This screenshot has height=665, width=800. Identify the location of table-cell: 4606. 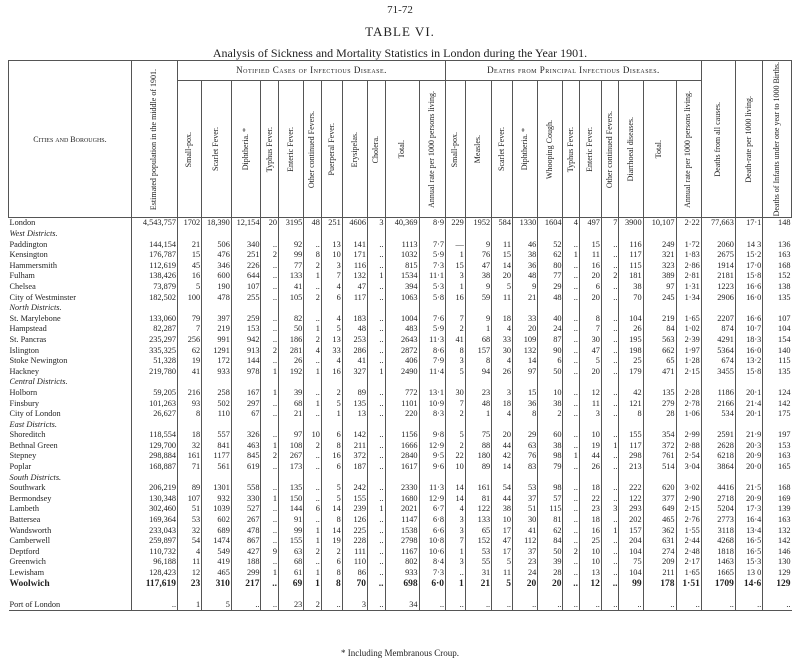
(354, 223).